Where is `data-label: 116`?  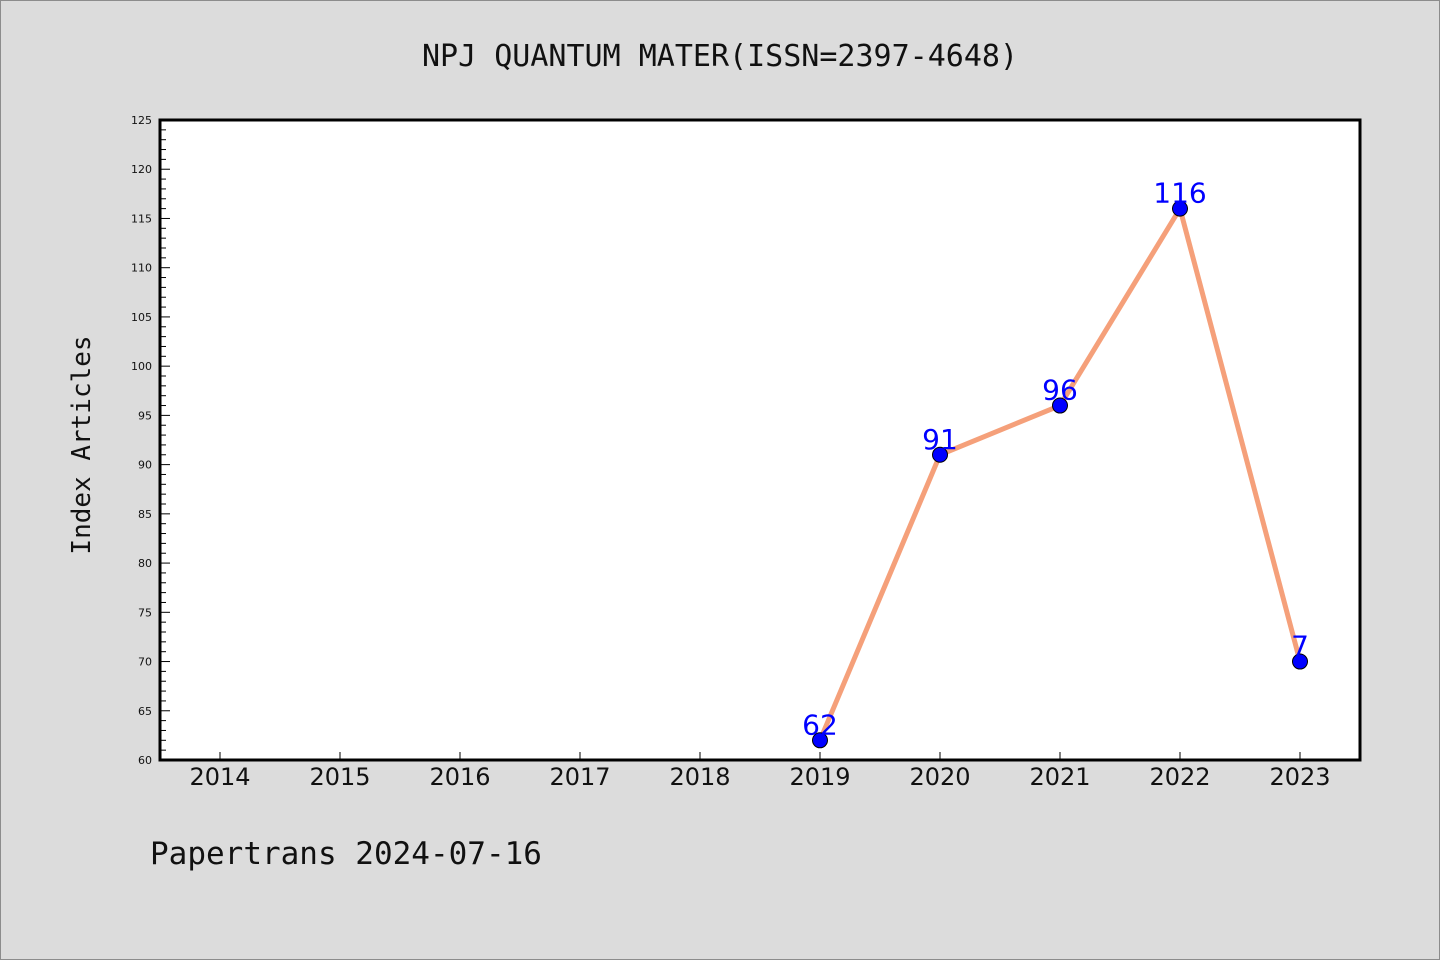 data-label: 116 is located at coordinates (1179, 193).